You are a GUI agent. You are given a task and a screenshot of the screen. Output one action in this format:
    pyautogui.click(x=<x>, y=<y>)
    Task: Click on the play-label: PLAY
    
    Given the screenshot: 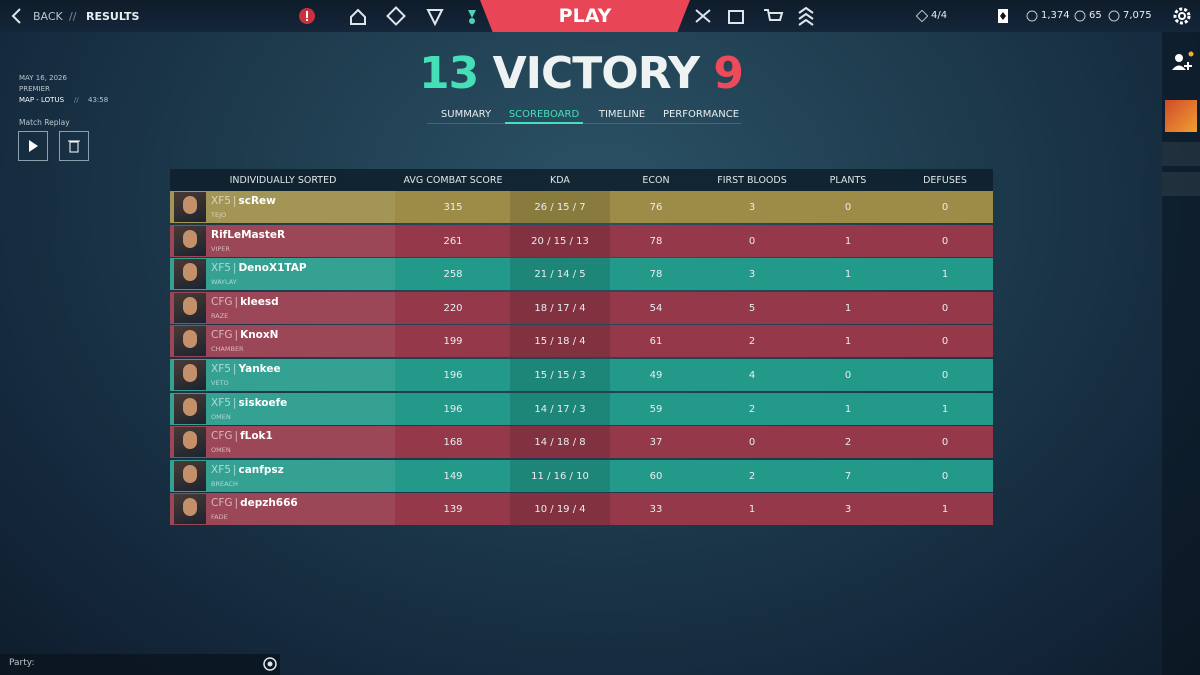 What is the action you would take?
    pyautogui.click(x=585, y=16)
    